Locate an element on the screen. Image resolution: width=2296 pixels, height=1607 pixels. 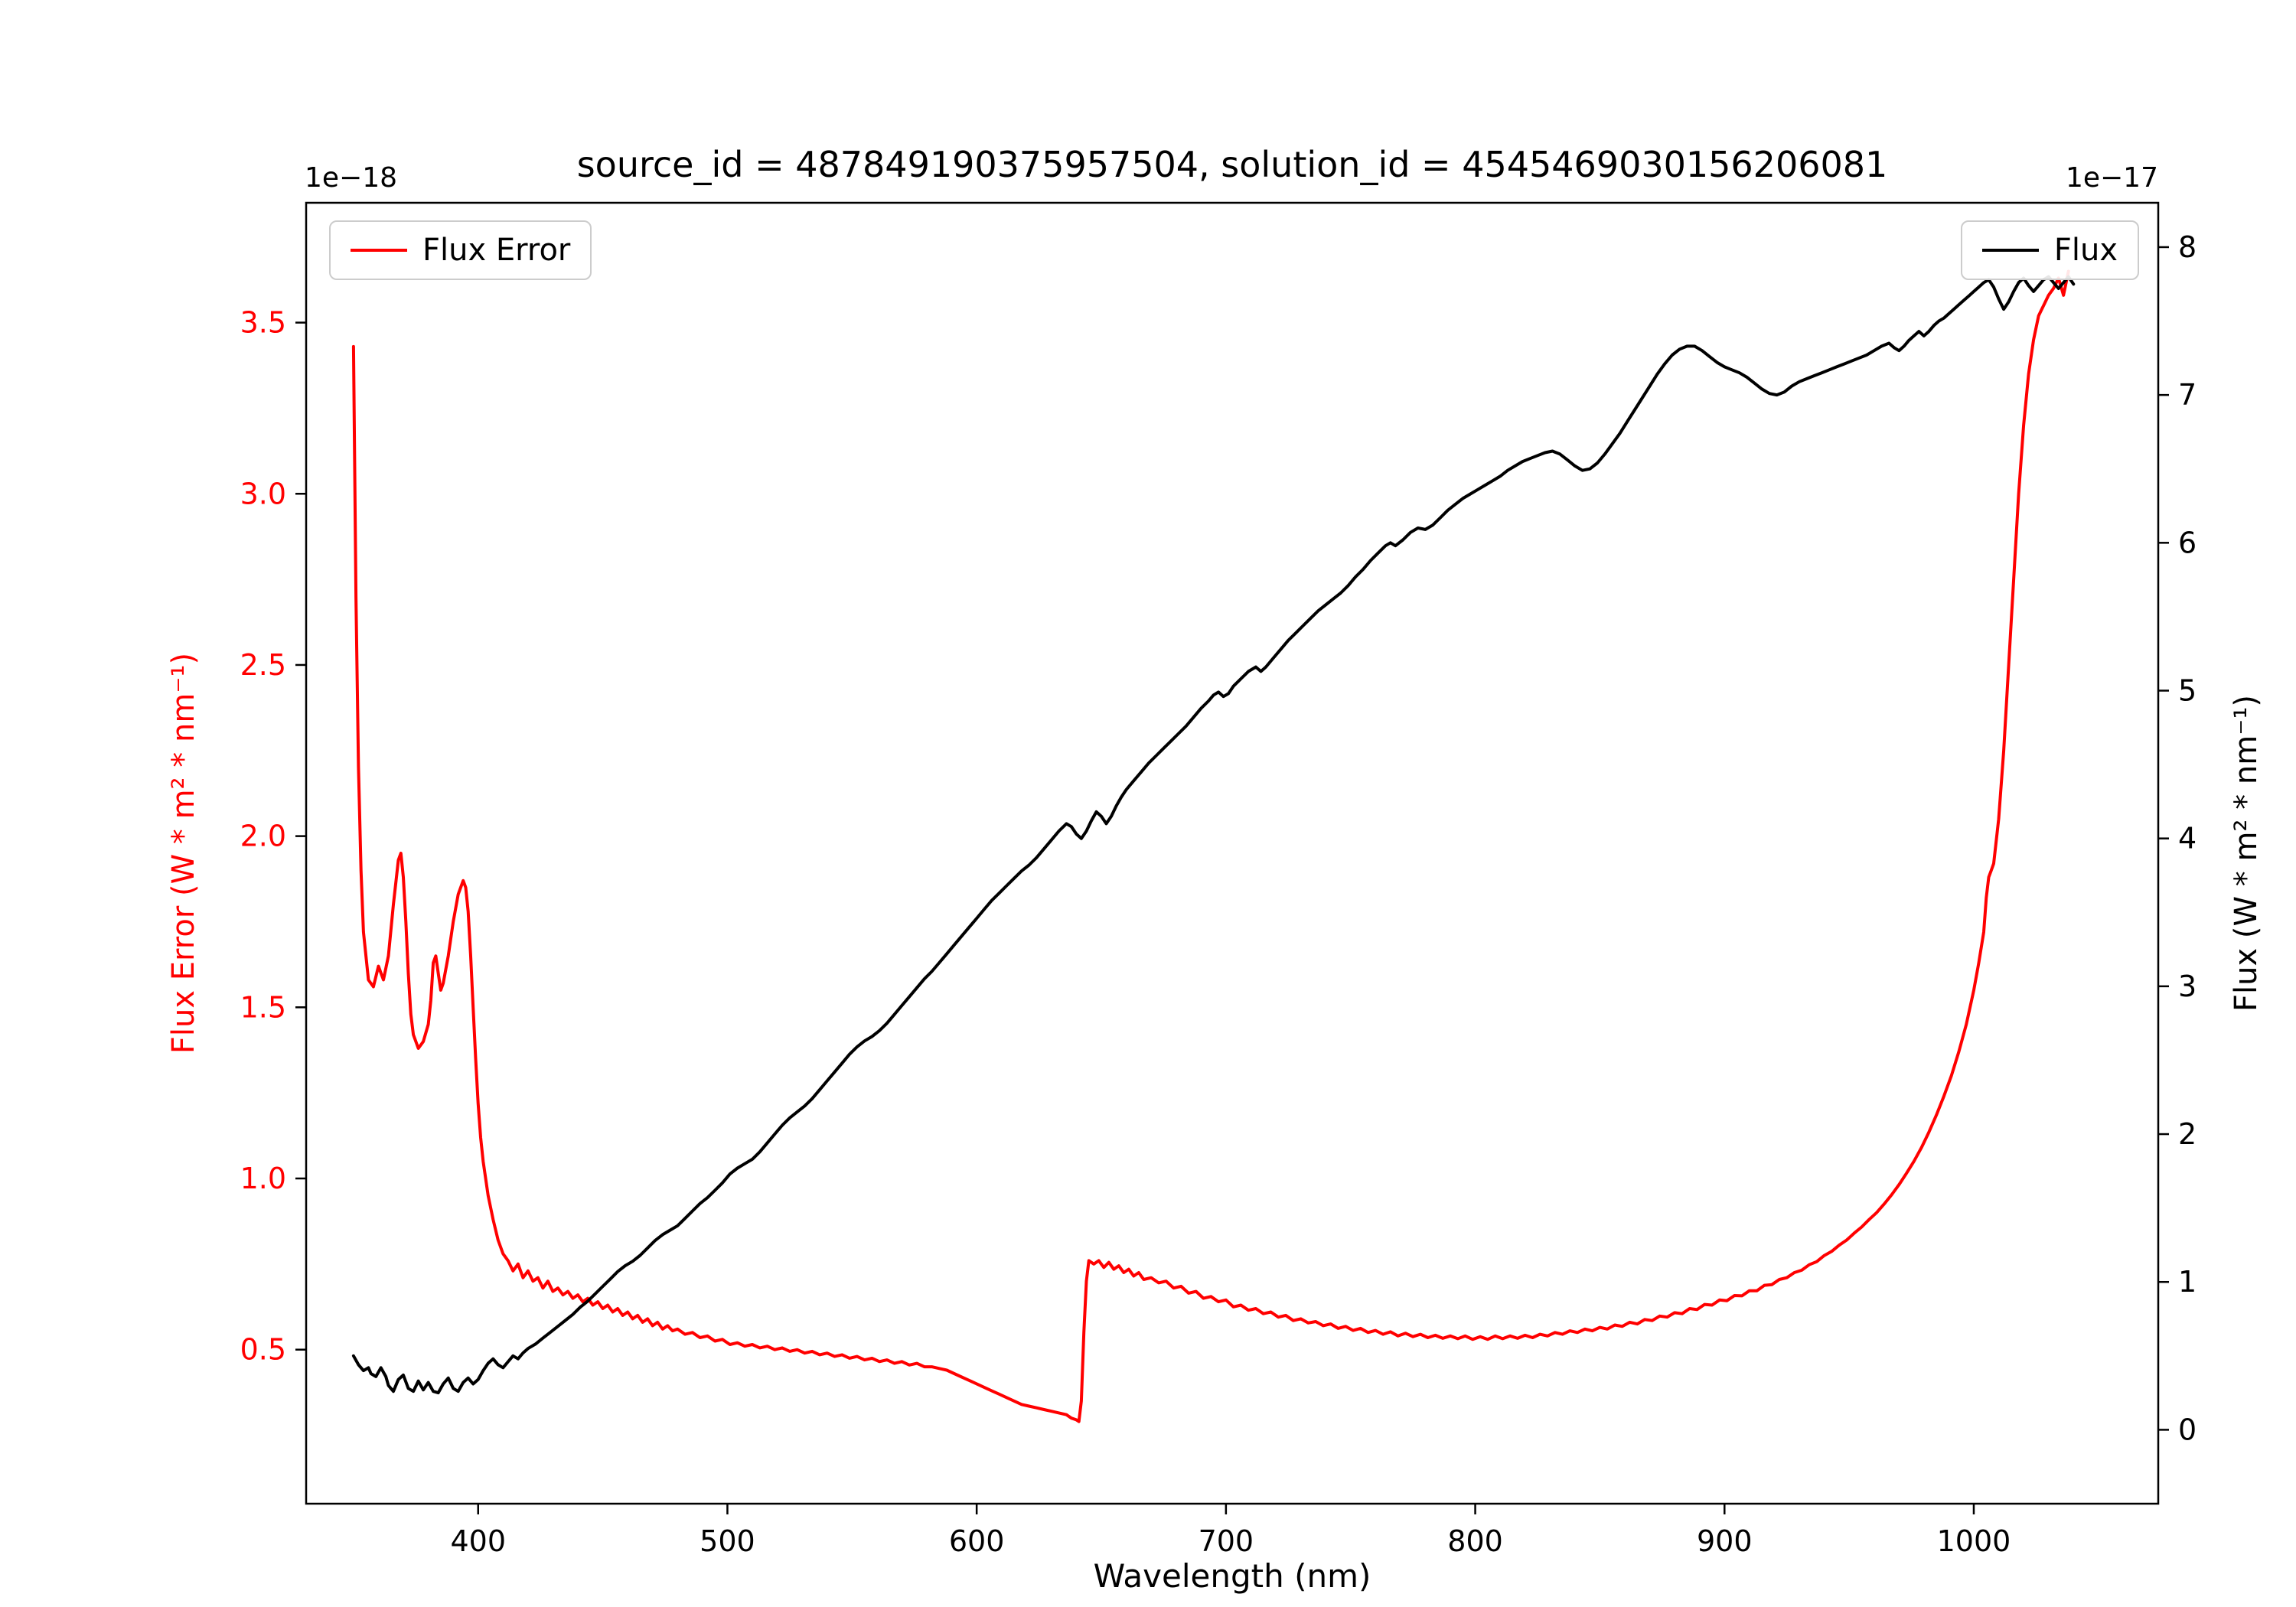
svg-text: 2.5 is located at coordinates (263, 665).